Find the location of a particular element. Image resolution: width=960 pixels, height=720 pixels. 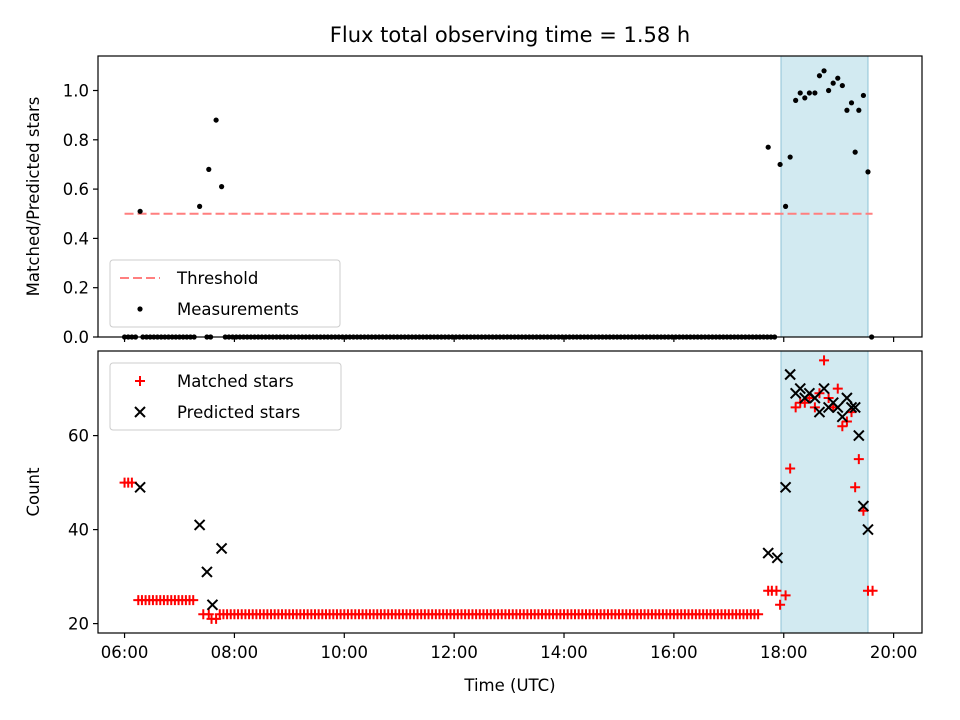

legend-label: Threshold is located at coordinates (217, 278).